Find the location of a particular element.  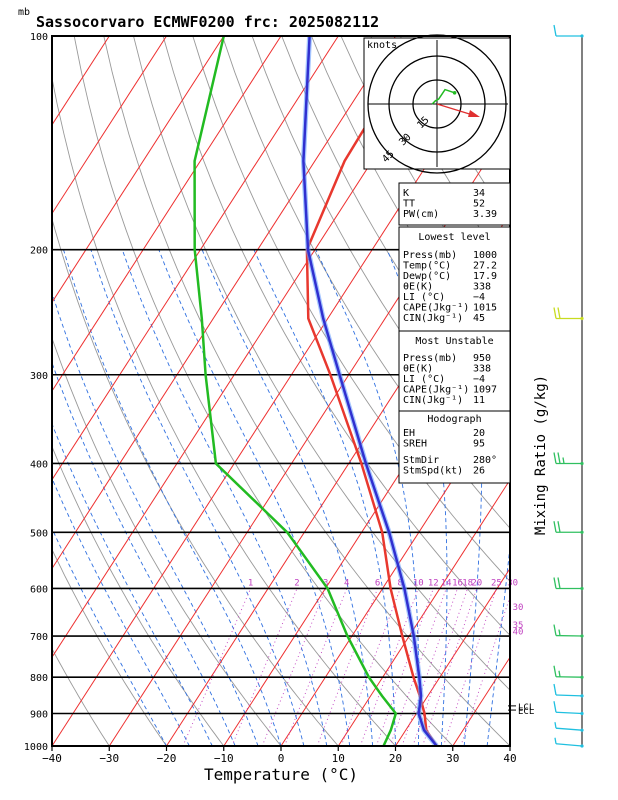

pressure-tick-label: 500 is located at coordinates (39, 533).